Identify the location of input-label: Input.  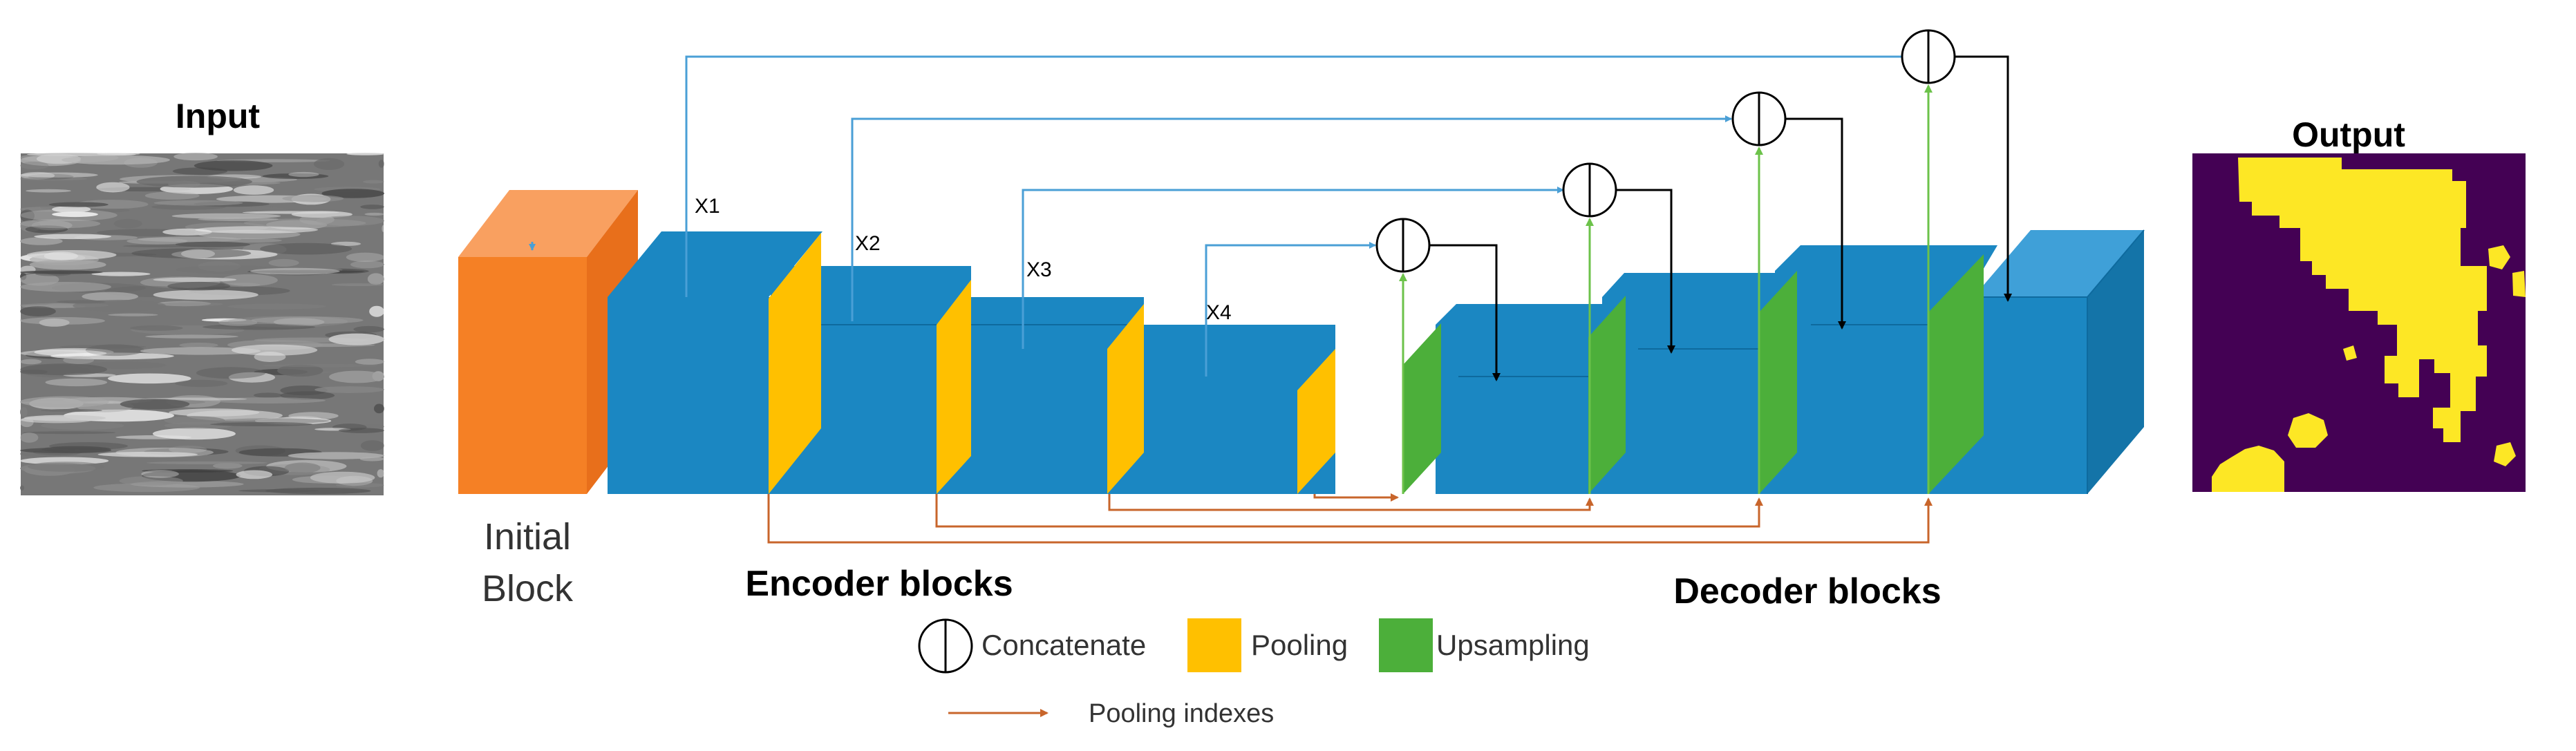
(218, 116).